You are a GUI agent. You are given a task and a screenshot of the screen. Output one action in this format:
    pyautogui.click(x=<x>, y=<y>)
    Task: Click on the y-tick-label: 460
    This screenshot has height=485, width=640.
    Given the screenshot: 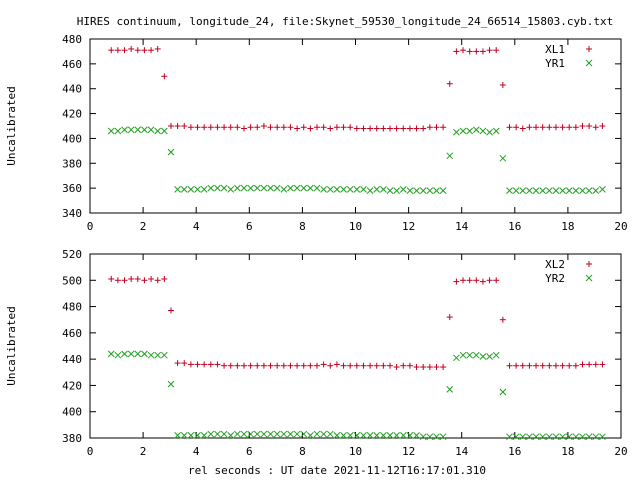 What is the action you would take?
    pyautogui.click(x=72, y=64)
    